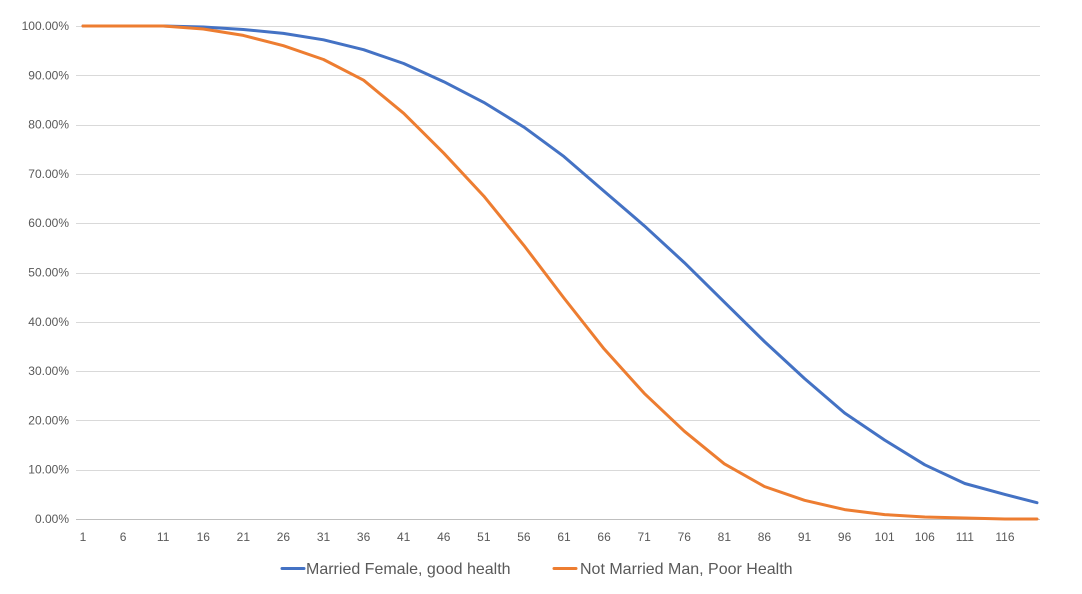 The image size is (1082, 594). I want to click on x-tick-label: 81, so click(725, 537).